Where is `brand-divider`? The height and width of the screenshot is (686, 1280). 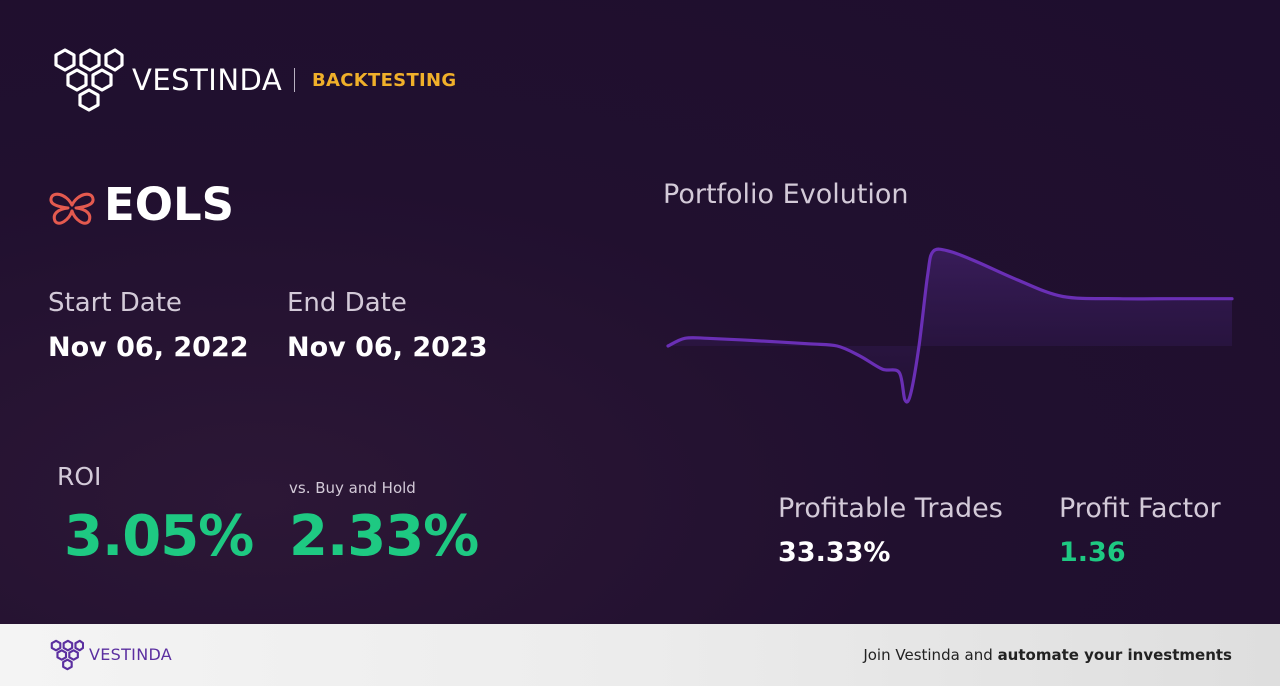
brand-divider is located at coordinates (294, 80).